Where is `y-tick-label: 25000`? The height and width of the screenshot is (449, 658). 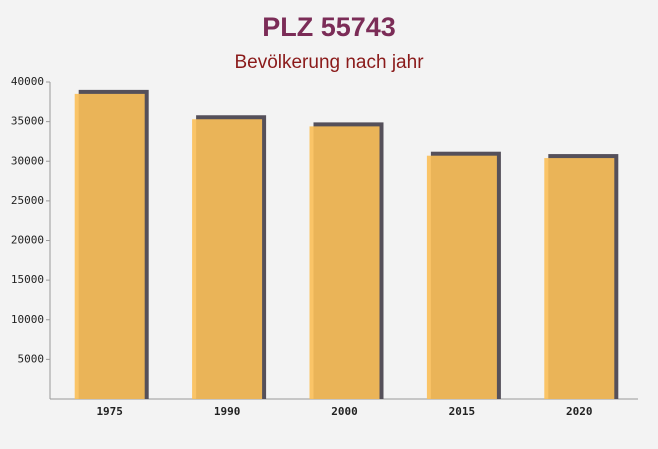 y-tick-label: 25000 is located at coordinates (27, 200).